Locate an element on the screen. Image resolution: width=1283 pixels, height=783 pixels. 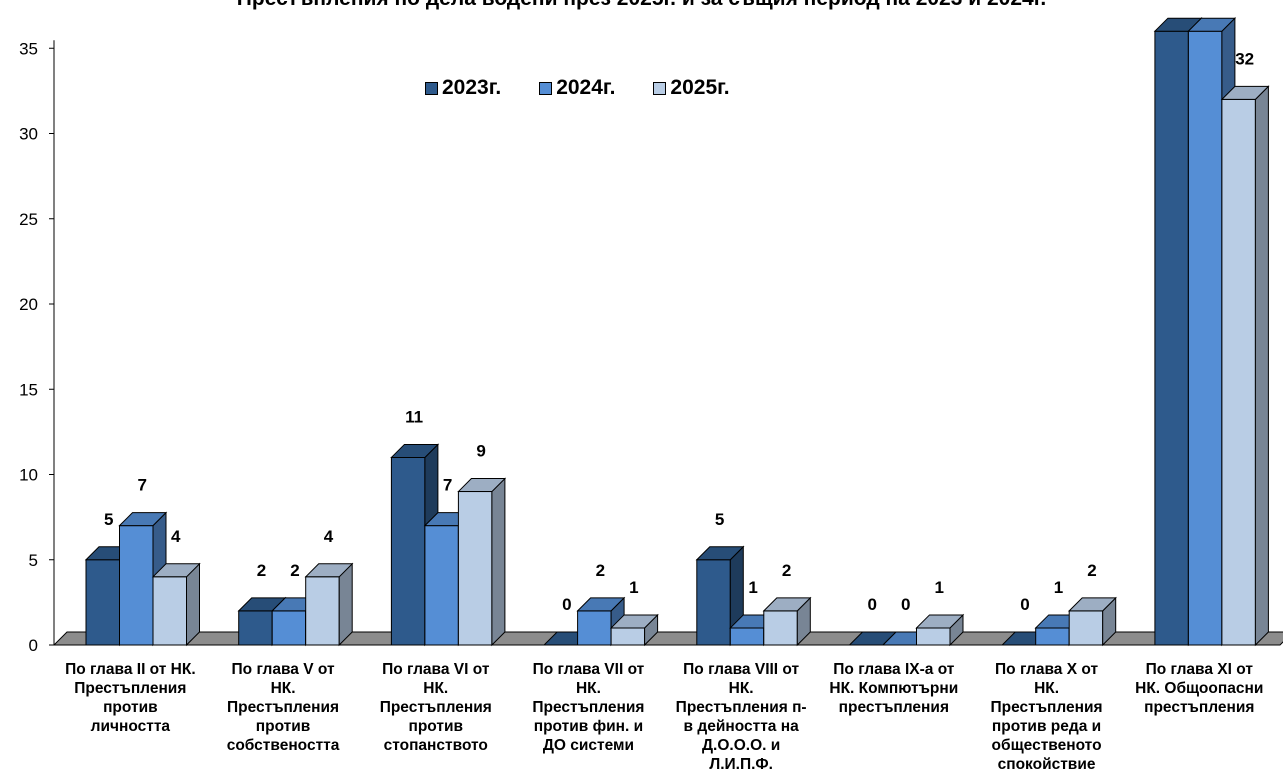
legend-swatch-2024 is located at coordinates (546, 88).